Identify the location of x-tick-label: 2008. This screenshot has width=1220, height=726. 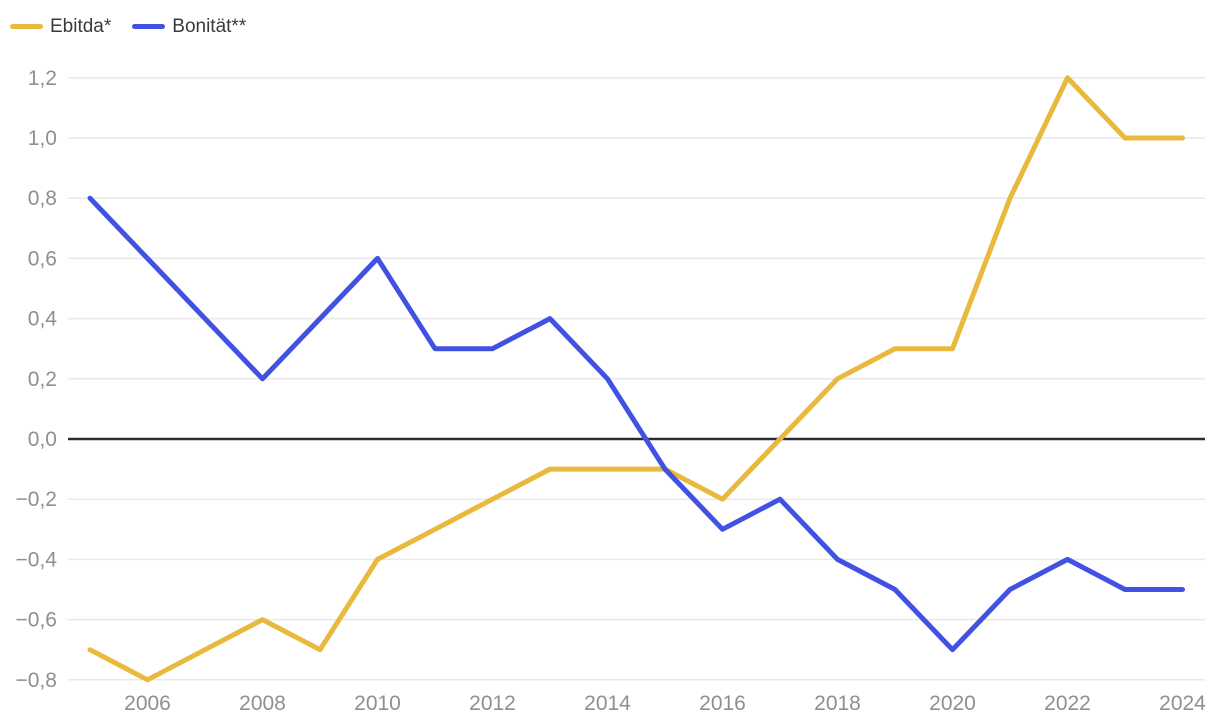
(262, 703).